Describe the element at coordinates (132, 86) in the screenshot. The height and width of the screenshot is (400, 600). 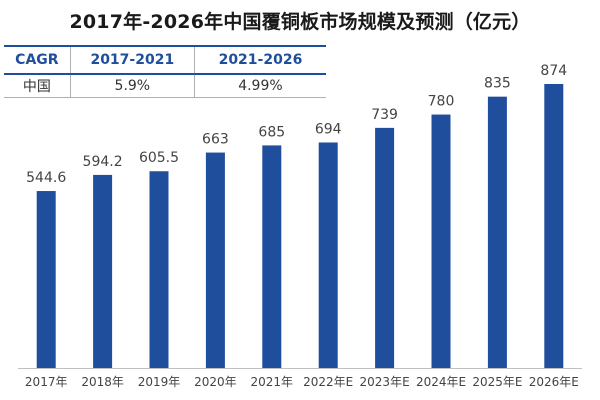
I see `cagr-value-period-1: 5.9%` at that location.